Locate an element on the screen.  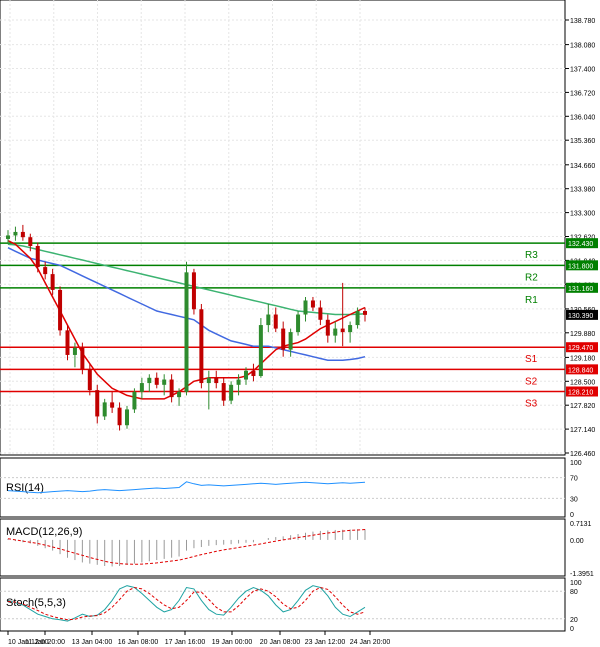
time-tick-label: 20 Jan 08:00 is located at coordinates (280, 642).